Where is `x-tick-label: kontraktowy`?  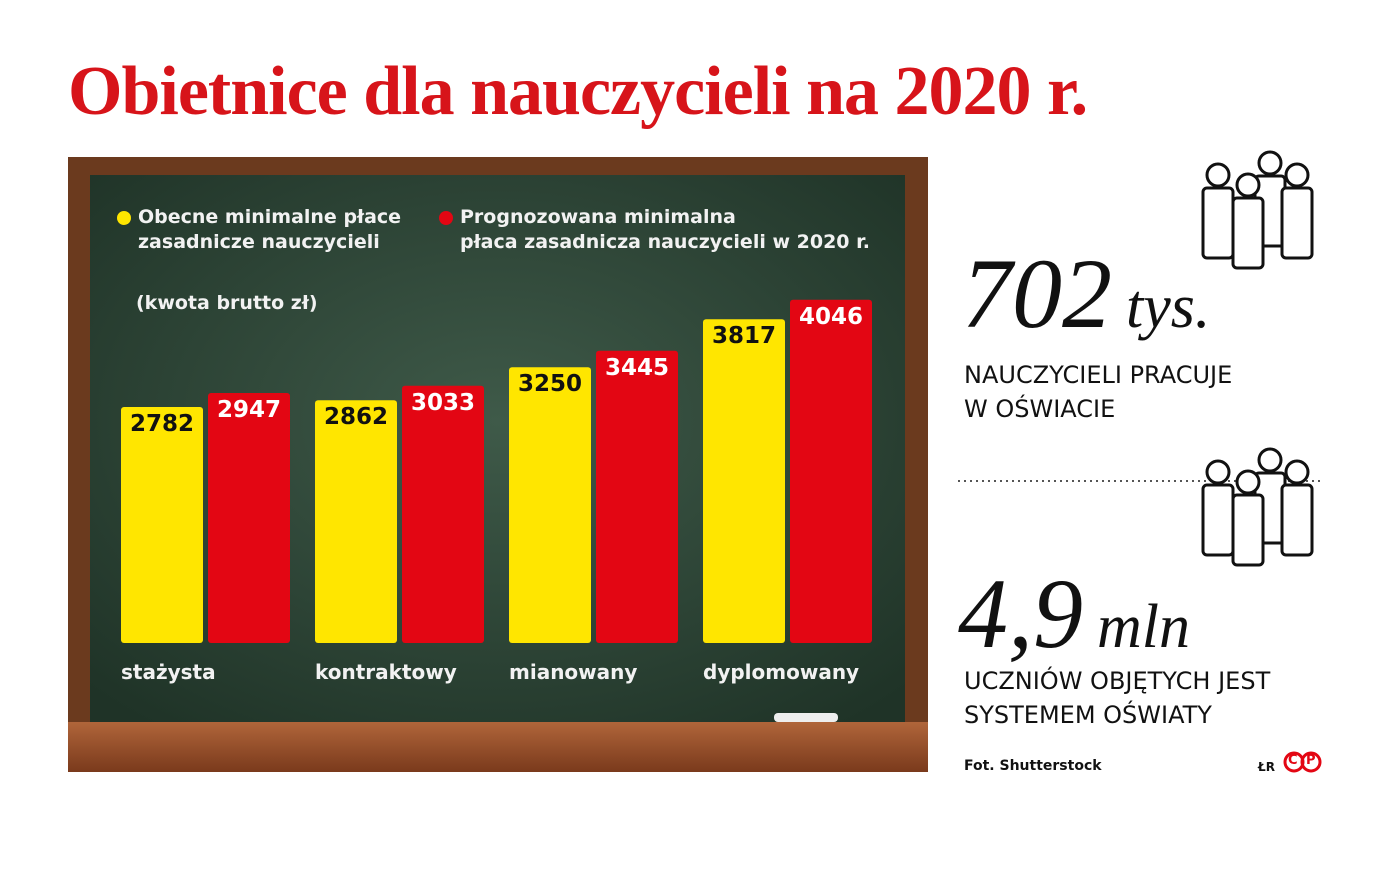
x-tick-label: kontraktowy is located at coordinates (386, 672).